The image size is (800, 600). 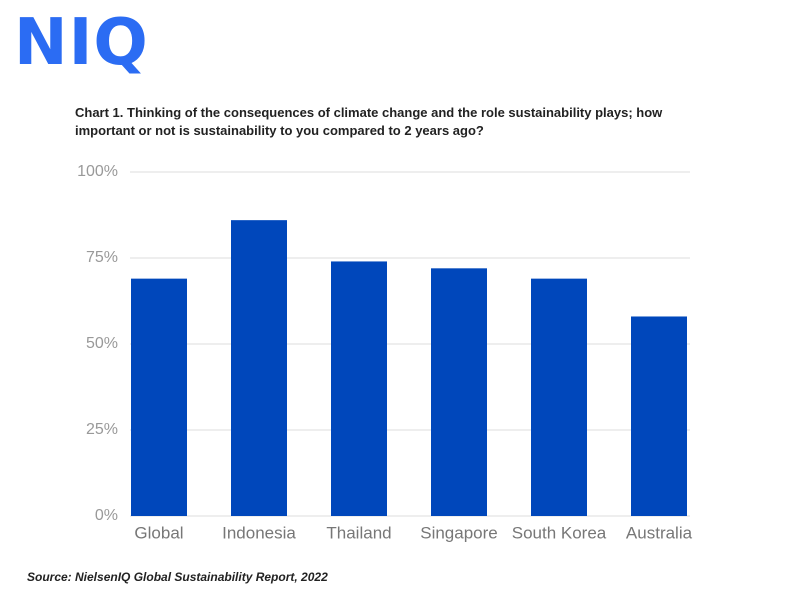 What do you see at coordinates (659, 532) in the screenshot?
I see `x-tick-label: Australia` at bounding box center [659, 532].